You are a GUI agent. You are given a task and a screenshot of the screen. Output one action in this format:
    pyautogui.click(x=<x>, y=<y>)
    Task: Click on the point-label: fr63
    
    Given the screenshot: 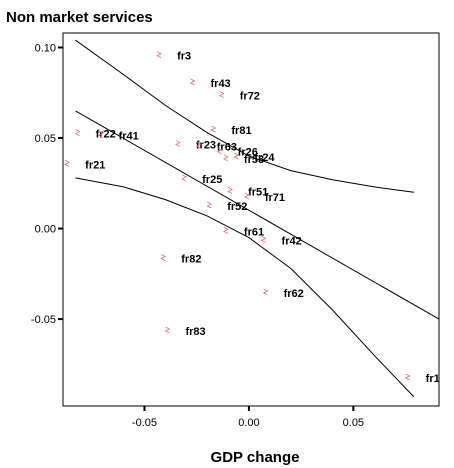 What is the action you would take?
    pyautogui.click(x=227, y=147)
    